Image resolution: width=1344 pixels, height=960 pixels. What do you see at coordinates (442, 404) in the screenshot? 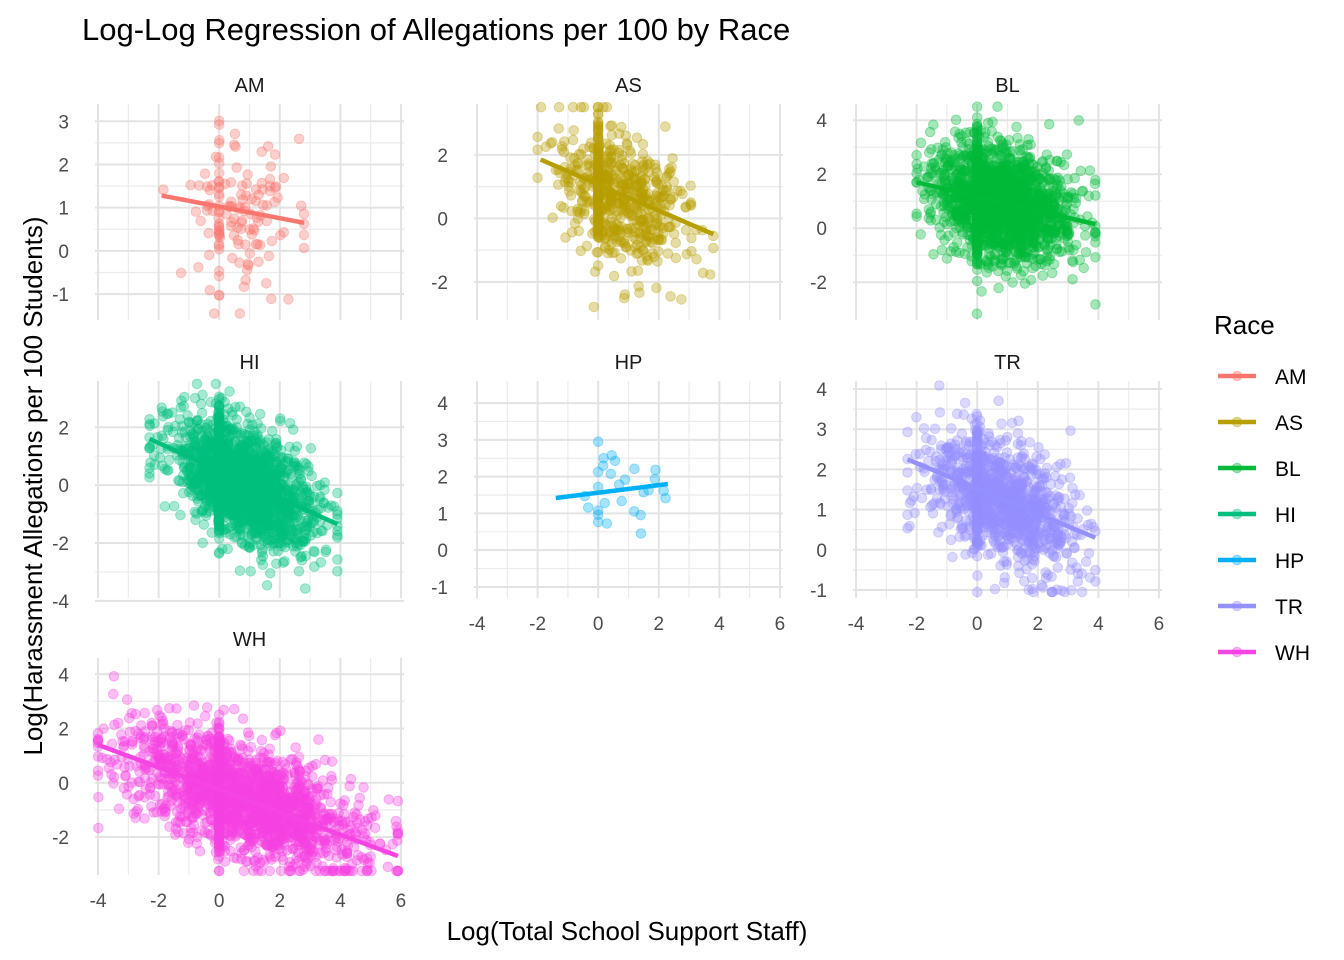
I see `y-tick-label: 4` at bounding box center [442, 404].